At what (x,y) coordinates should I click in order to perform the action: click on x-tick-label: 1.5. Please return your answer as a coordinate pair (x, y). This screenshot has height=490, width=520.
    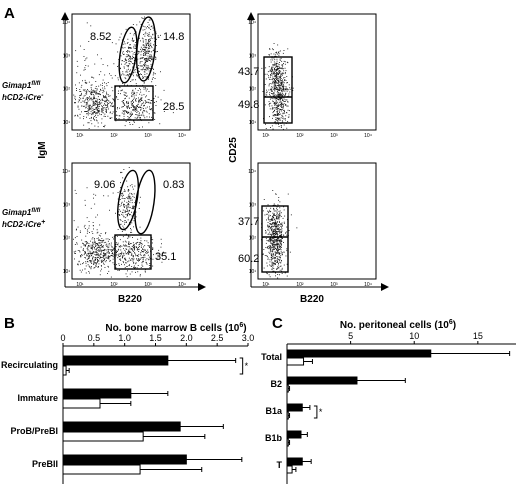
    Looking at the image, I should click on (155, 338).